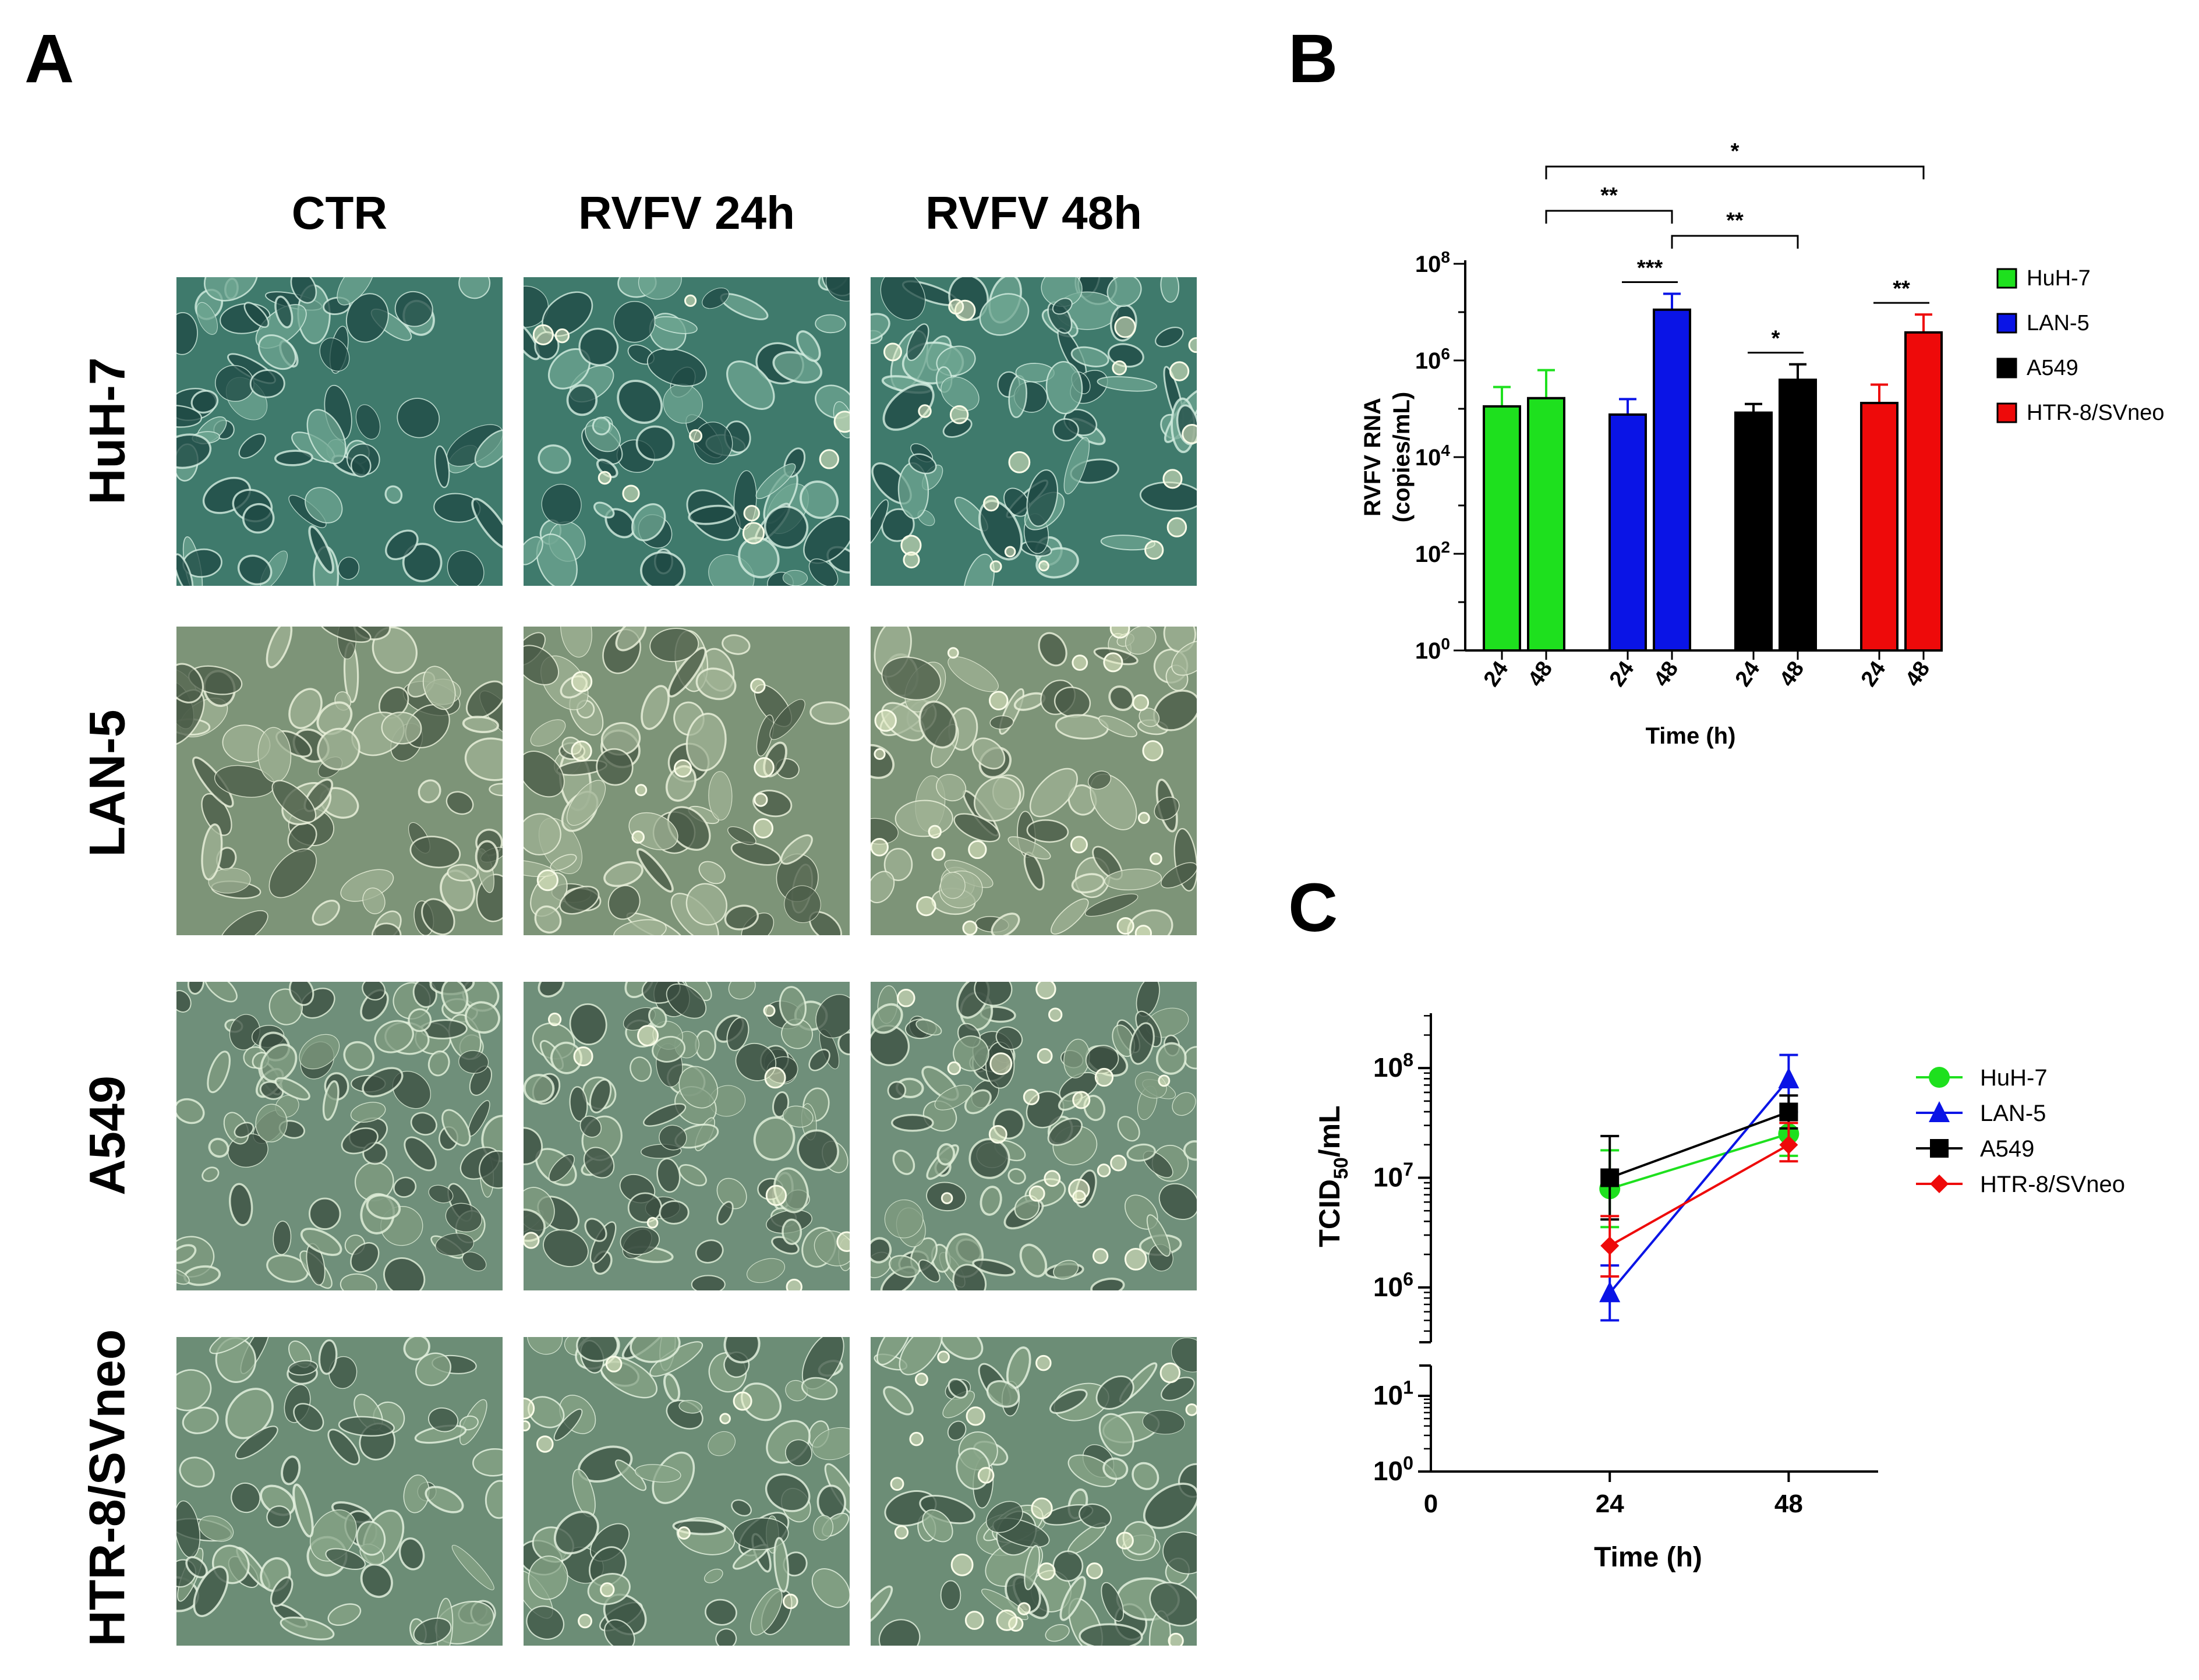 This screenshot has height=1680, width=2199. Describe the element at coordinates (1788, 1112) in the screenshot. I see `data-point-a549-48h` at that location.